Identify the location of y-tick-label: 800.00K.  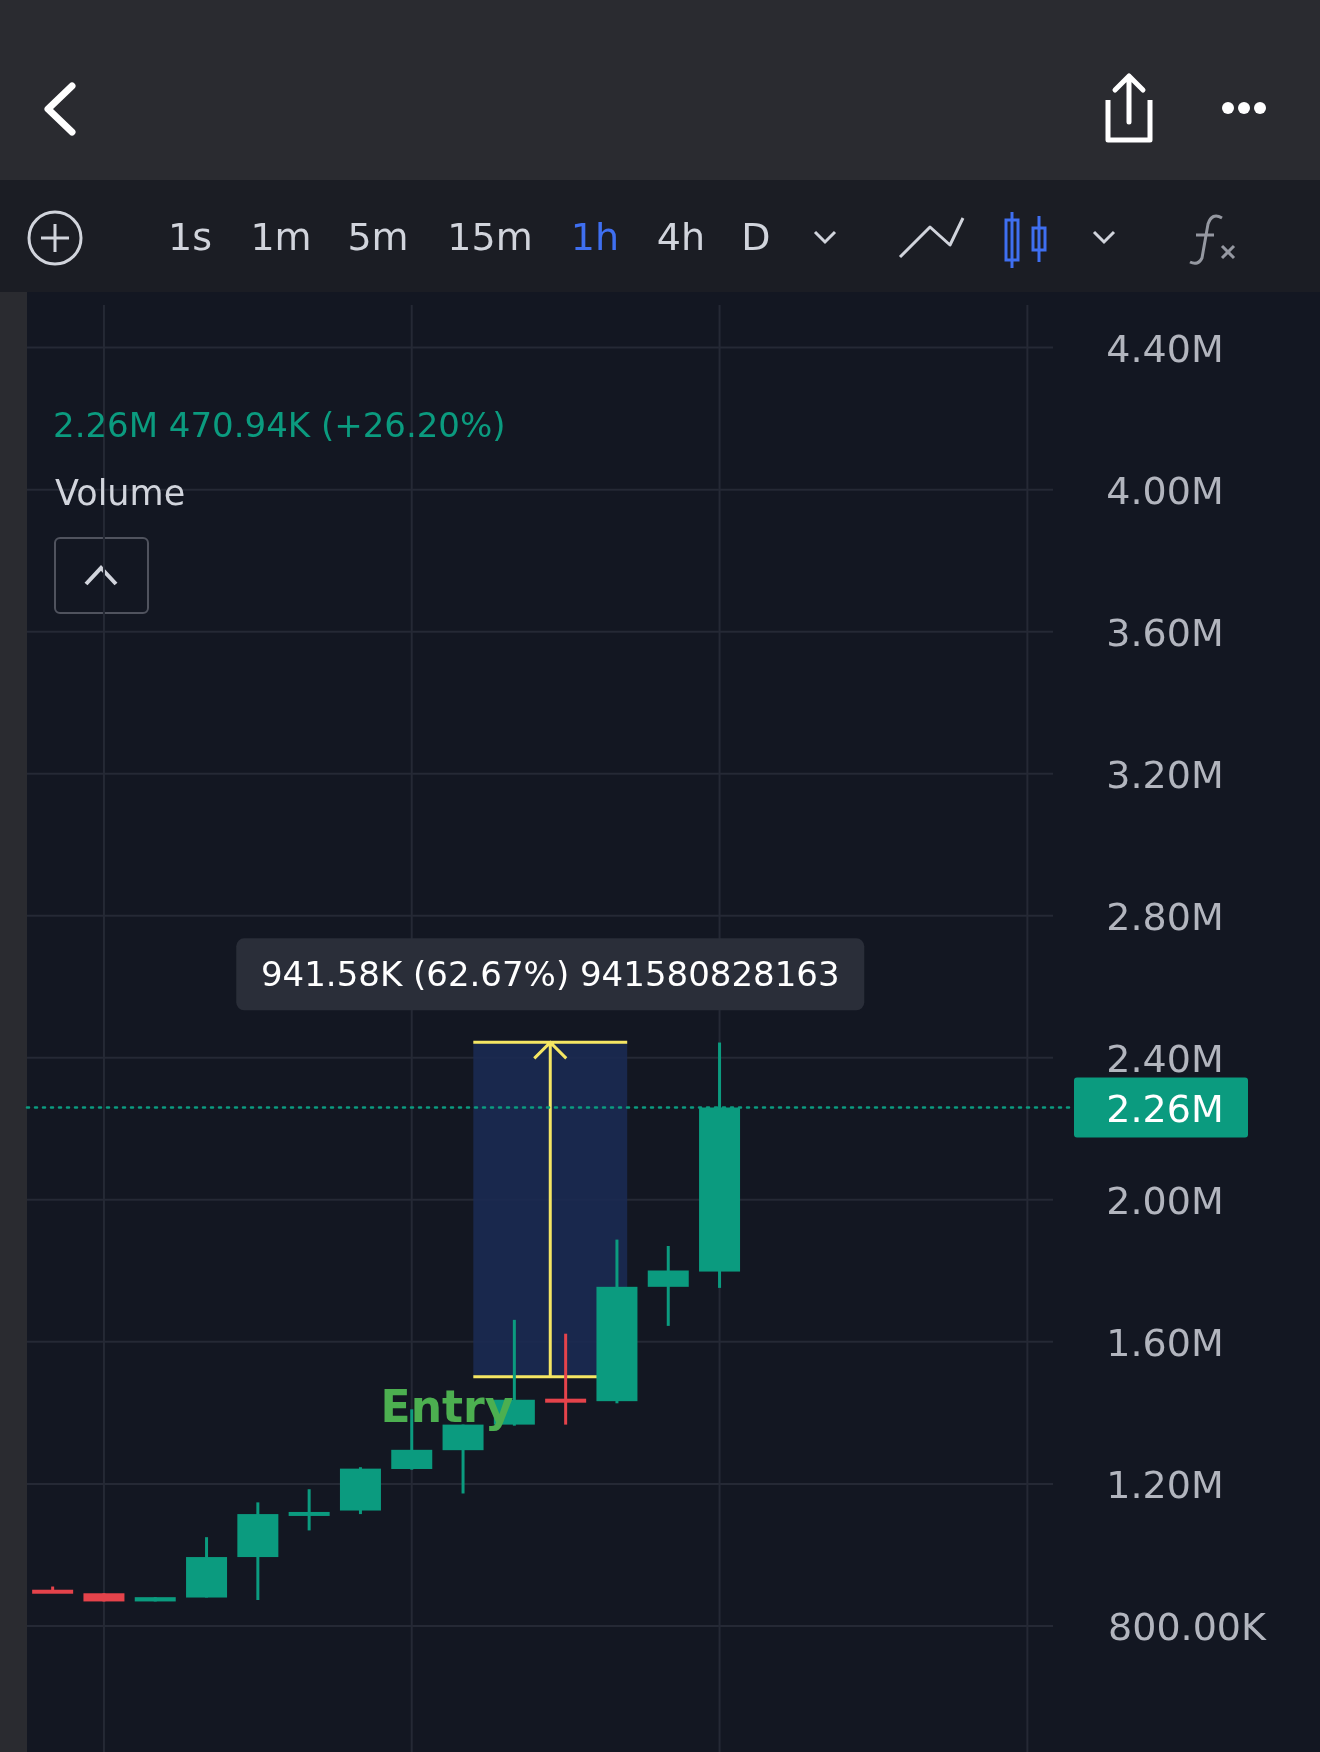
(1188, 1626).